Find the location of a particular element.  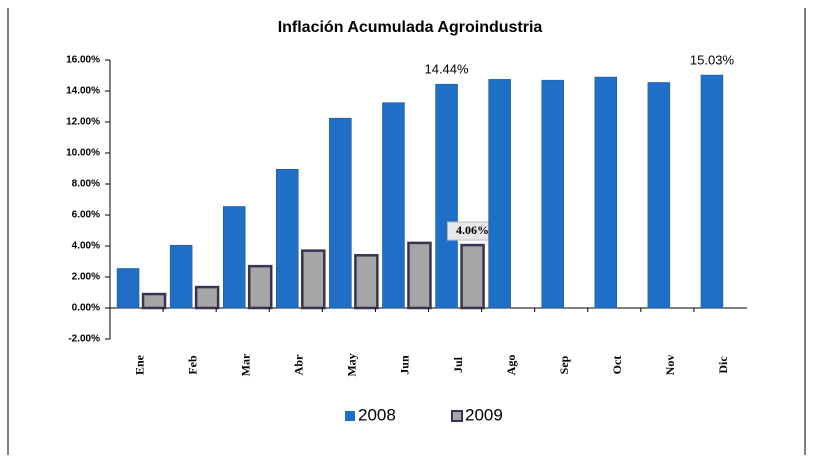

x-tick-label: Ago is located at coordinates (511, 365).